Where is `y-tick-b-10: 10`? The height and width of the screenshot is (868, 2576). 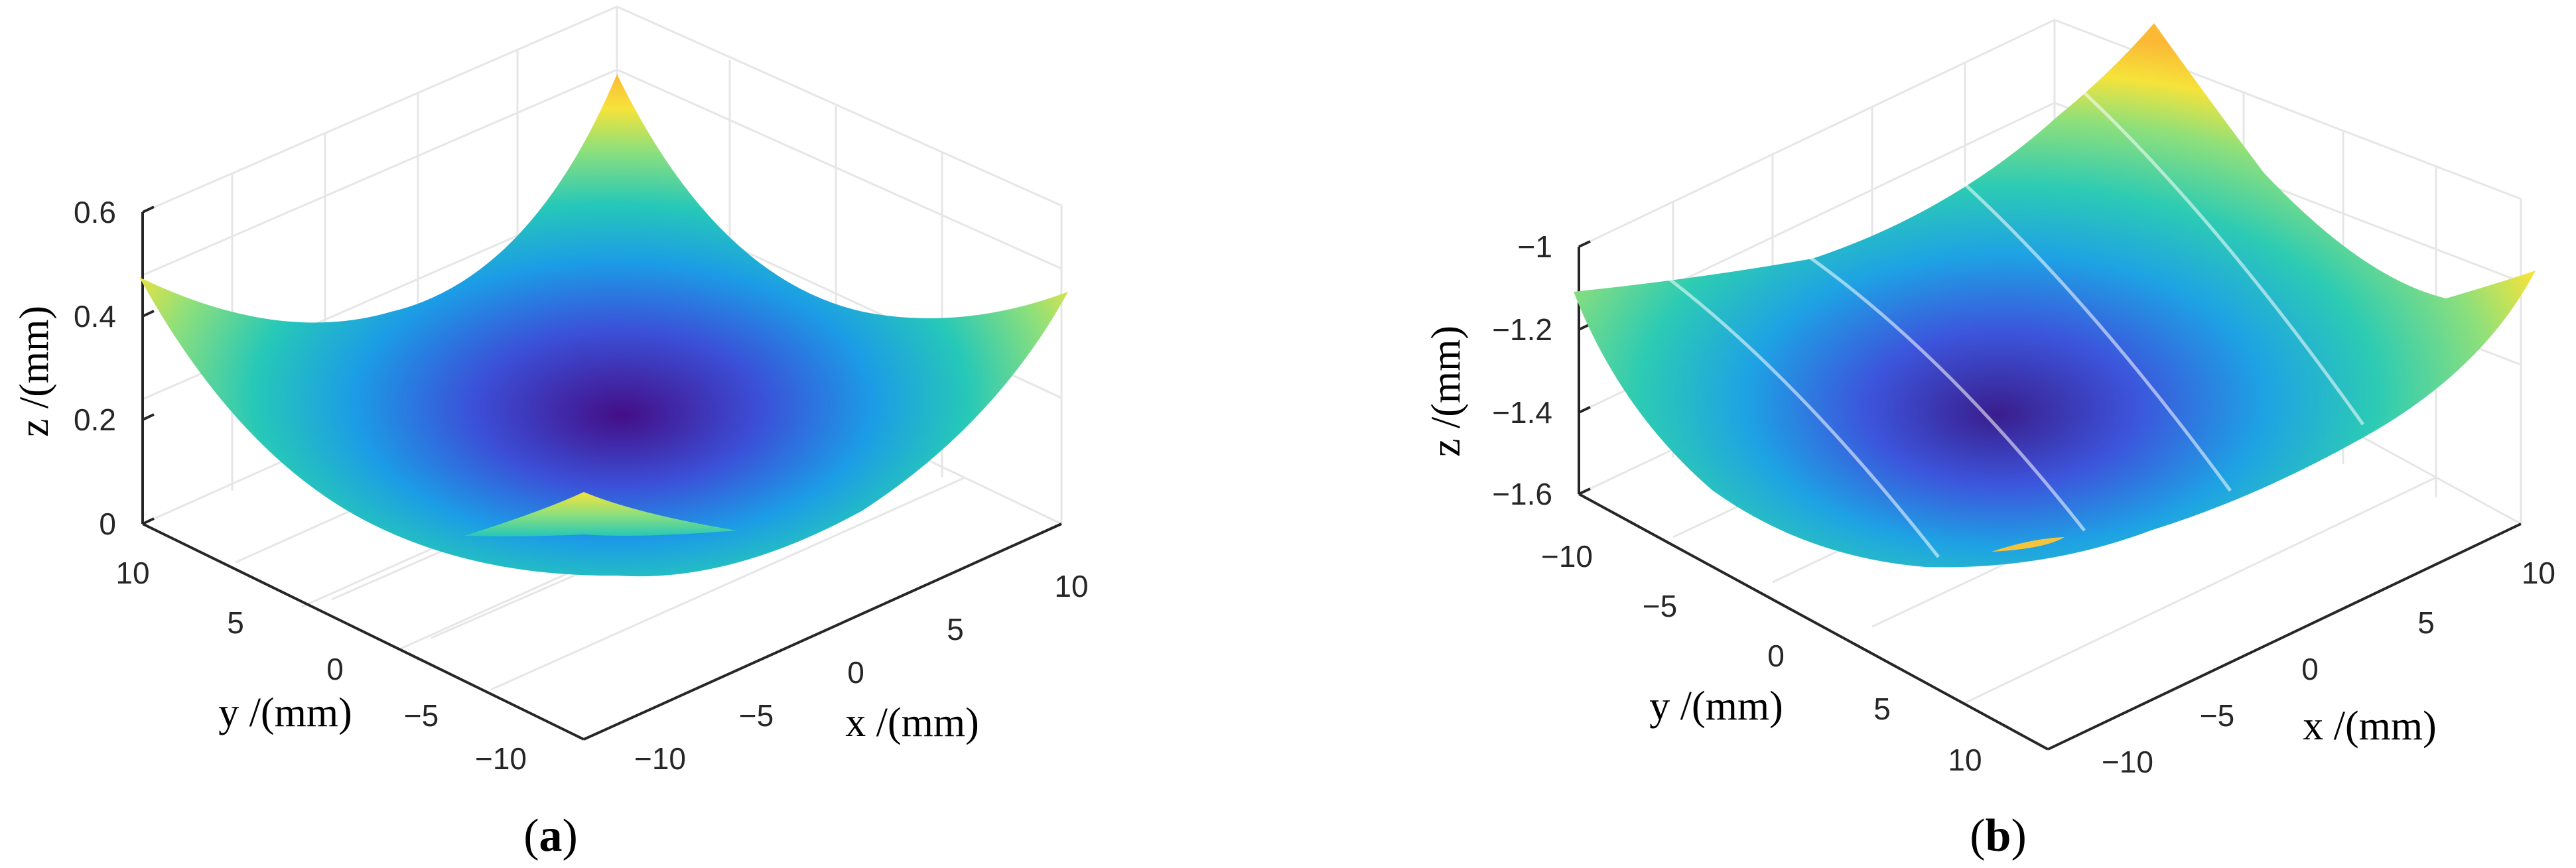 y-tick-b-10: 10 is located at coordinates (1965, 760).